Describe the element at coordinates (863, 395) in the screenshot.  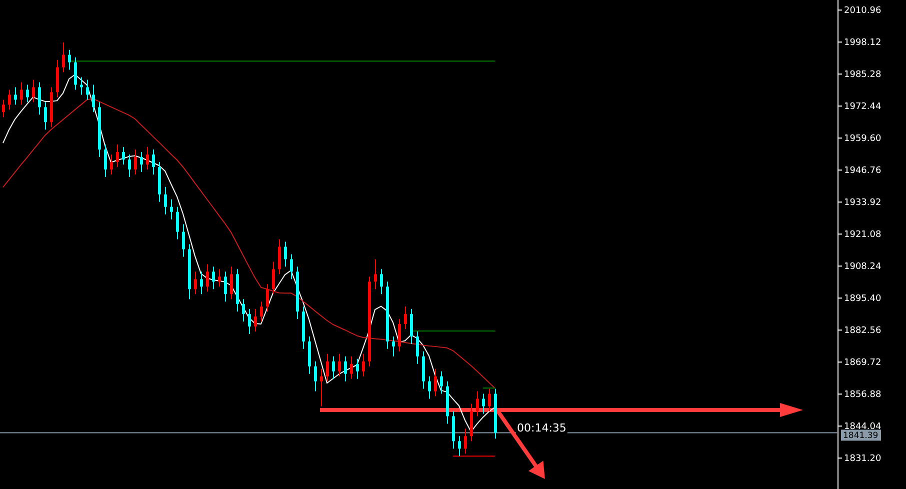
I see `y-tick-label: 1856.88` at that location.